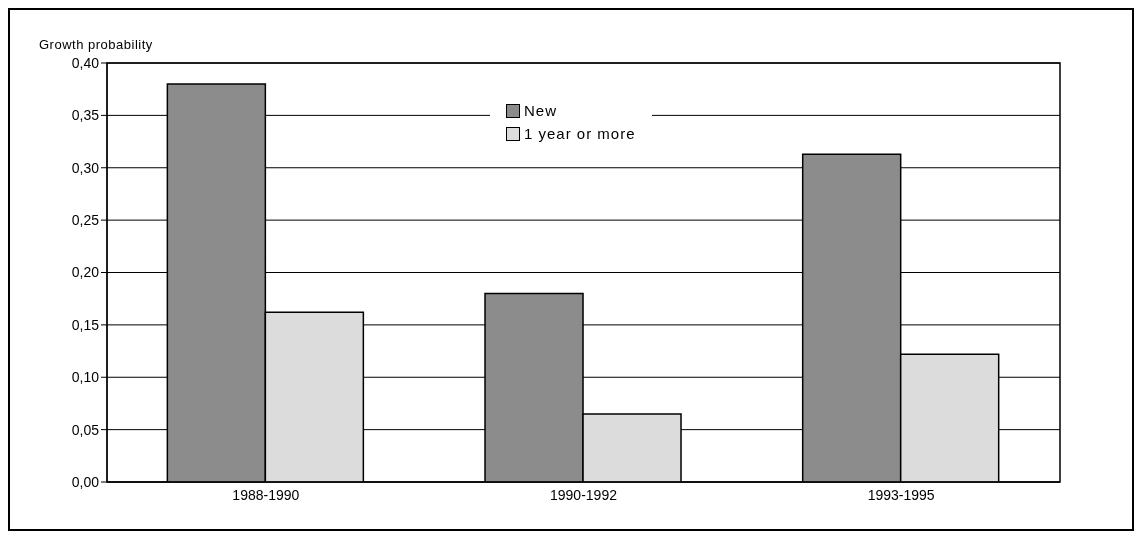 Image resolution: width=1142 pixels, height=539 pixels. I want to click on legend-label: New, so click(540, 110).